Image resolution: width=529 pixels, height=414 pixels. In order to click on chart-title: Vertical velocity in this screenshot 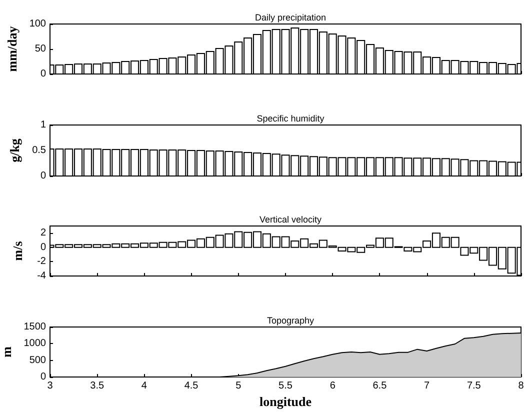, I will do `click(290, 219)`.